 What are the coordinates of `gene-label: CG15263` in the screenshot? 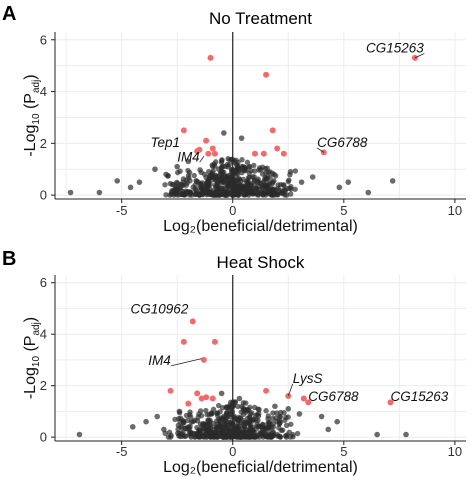 It's located at (395, 48).